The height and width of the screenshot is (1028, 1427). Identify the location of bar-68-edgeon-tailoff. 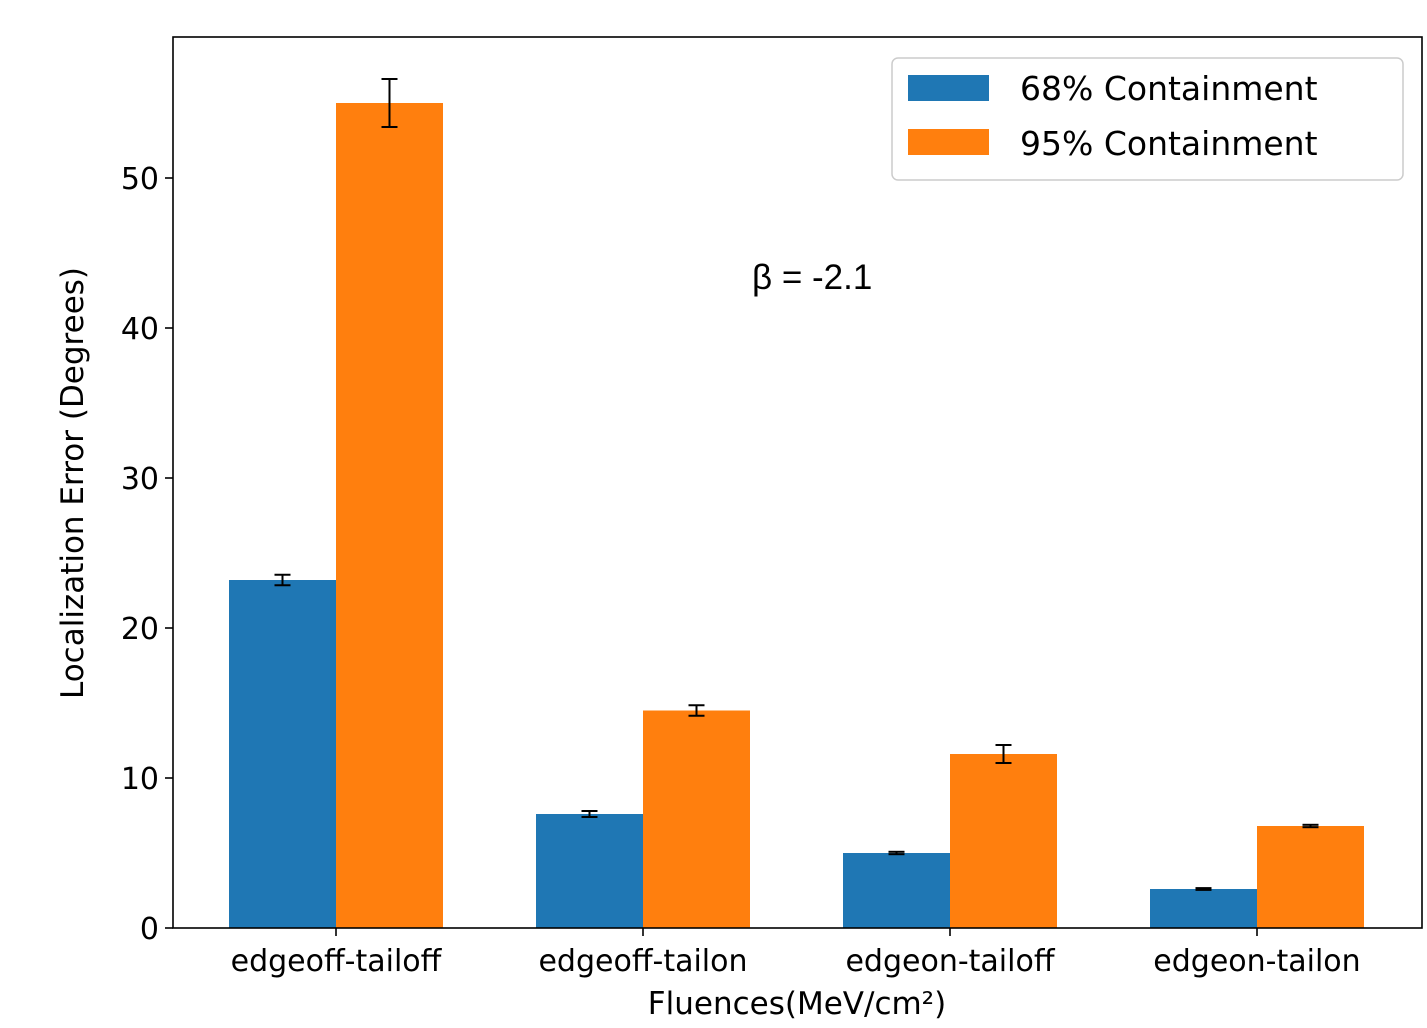
(896, 890).